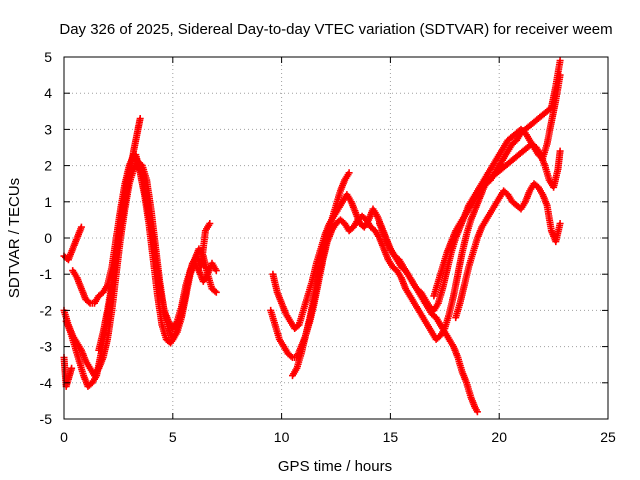 The height and width of the screenshot is (480, 640). Describe the element at coordinates (48, 202) in the screenshot. I see `y-tick-label: 1` at that location.